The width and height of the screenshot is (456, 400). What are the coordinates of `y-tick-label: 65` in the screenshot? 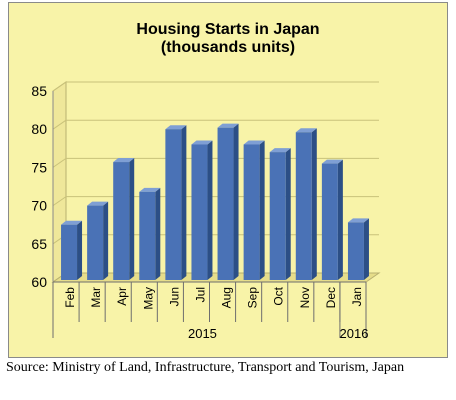 It's located at (39, 244).